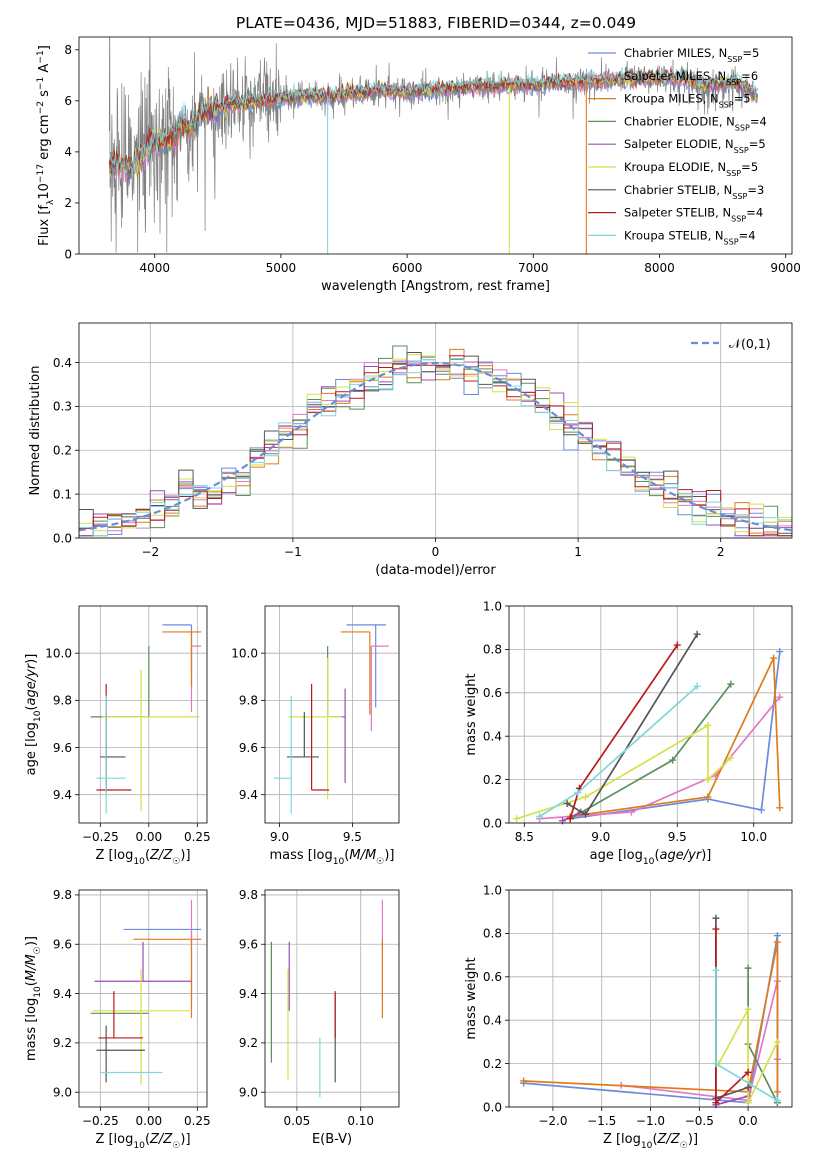  I want to click on legend-model-name: Chabrier STELIB, so click(670, 190).